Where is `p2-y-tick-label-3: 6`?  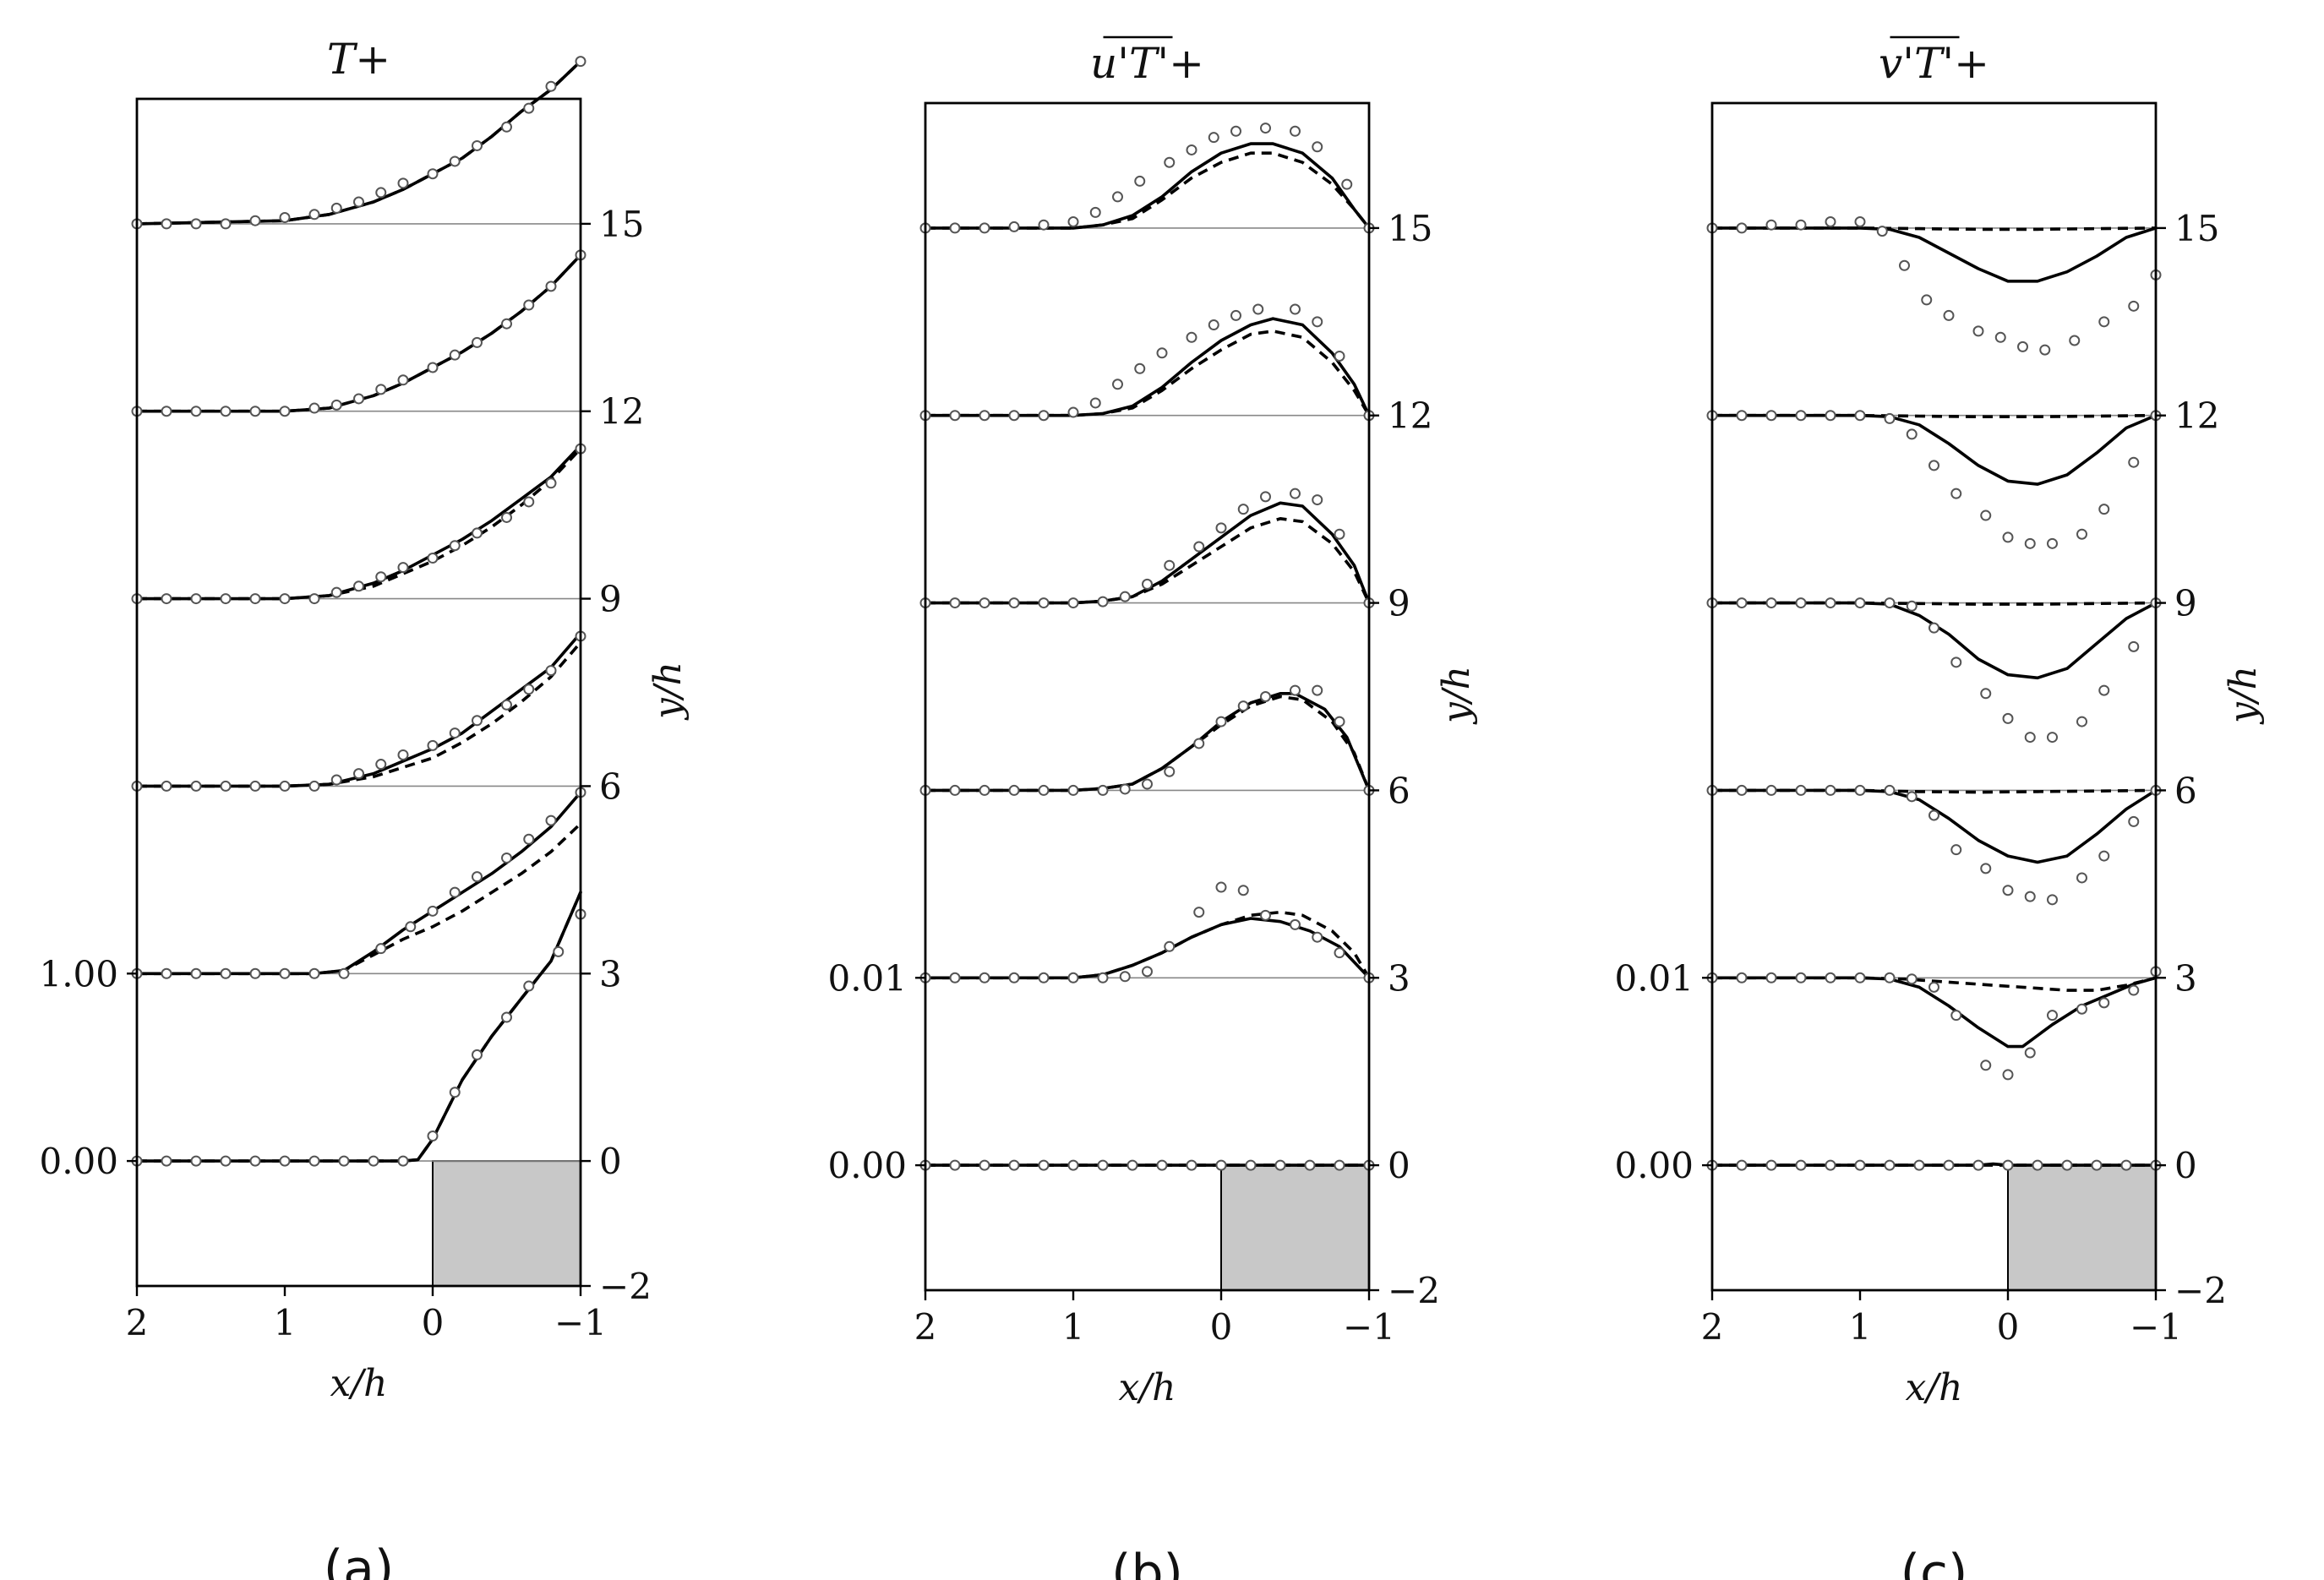 p2-y-tick-label-3: 6 is located at coordinates (2185, 791).